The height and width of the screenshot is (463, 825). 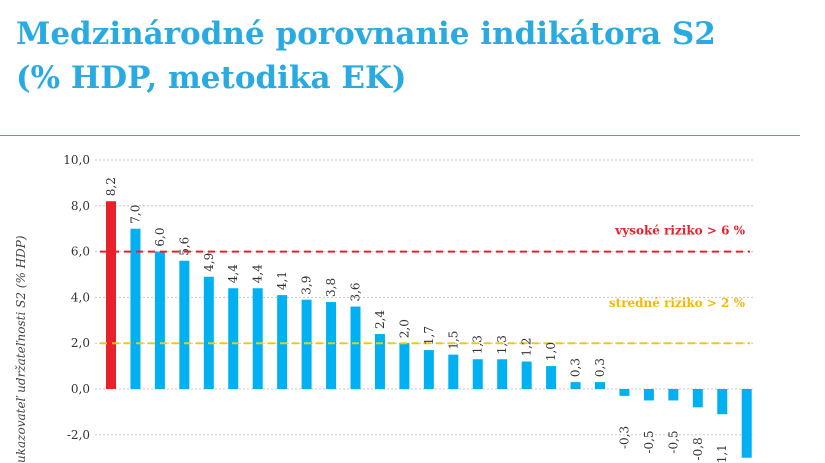 I want to click on medium-risk-label: stredné riziko > 2 %, so click(x=677, y=303).